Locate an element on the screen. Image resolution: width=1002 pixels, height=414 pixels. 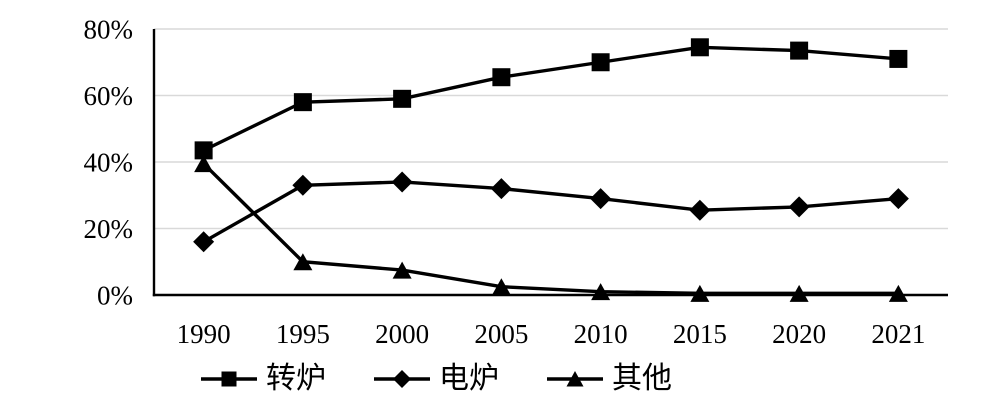
legend-label-converter: 转炉 is located at coordinates (296, 378).